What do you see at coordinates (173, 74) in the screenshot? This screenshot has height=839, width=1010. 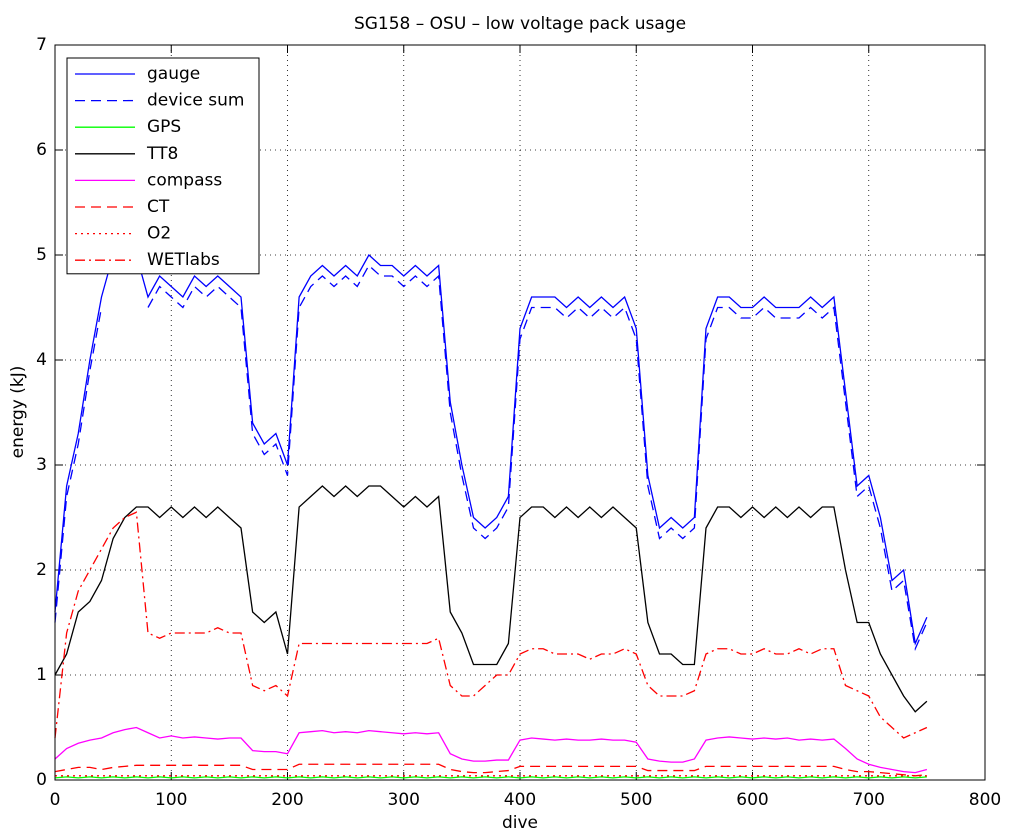 I see `legend-label: gauge` at bounding box center [173, 74].